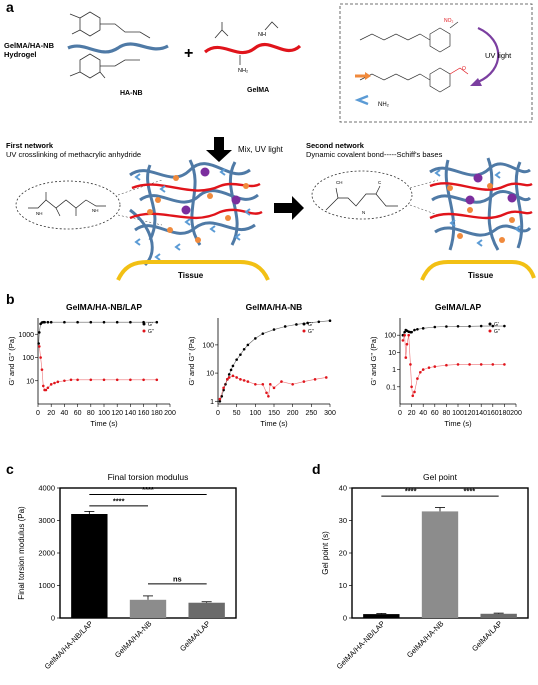 Image resolution: width=538 pixels, height=685 pixels. I want to click on tissue-right, so click(478, 270).